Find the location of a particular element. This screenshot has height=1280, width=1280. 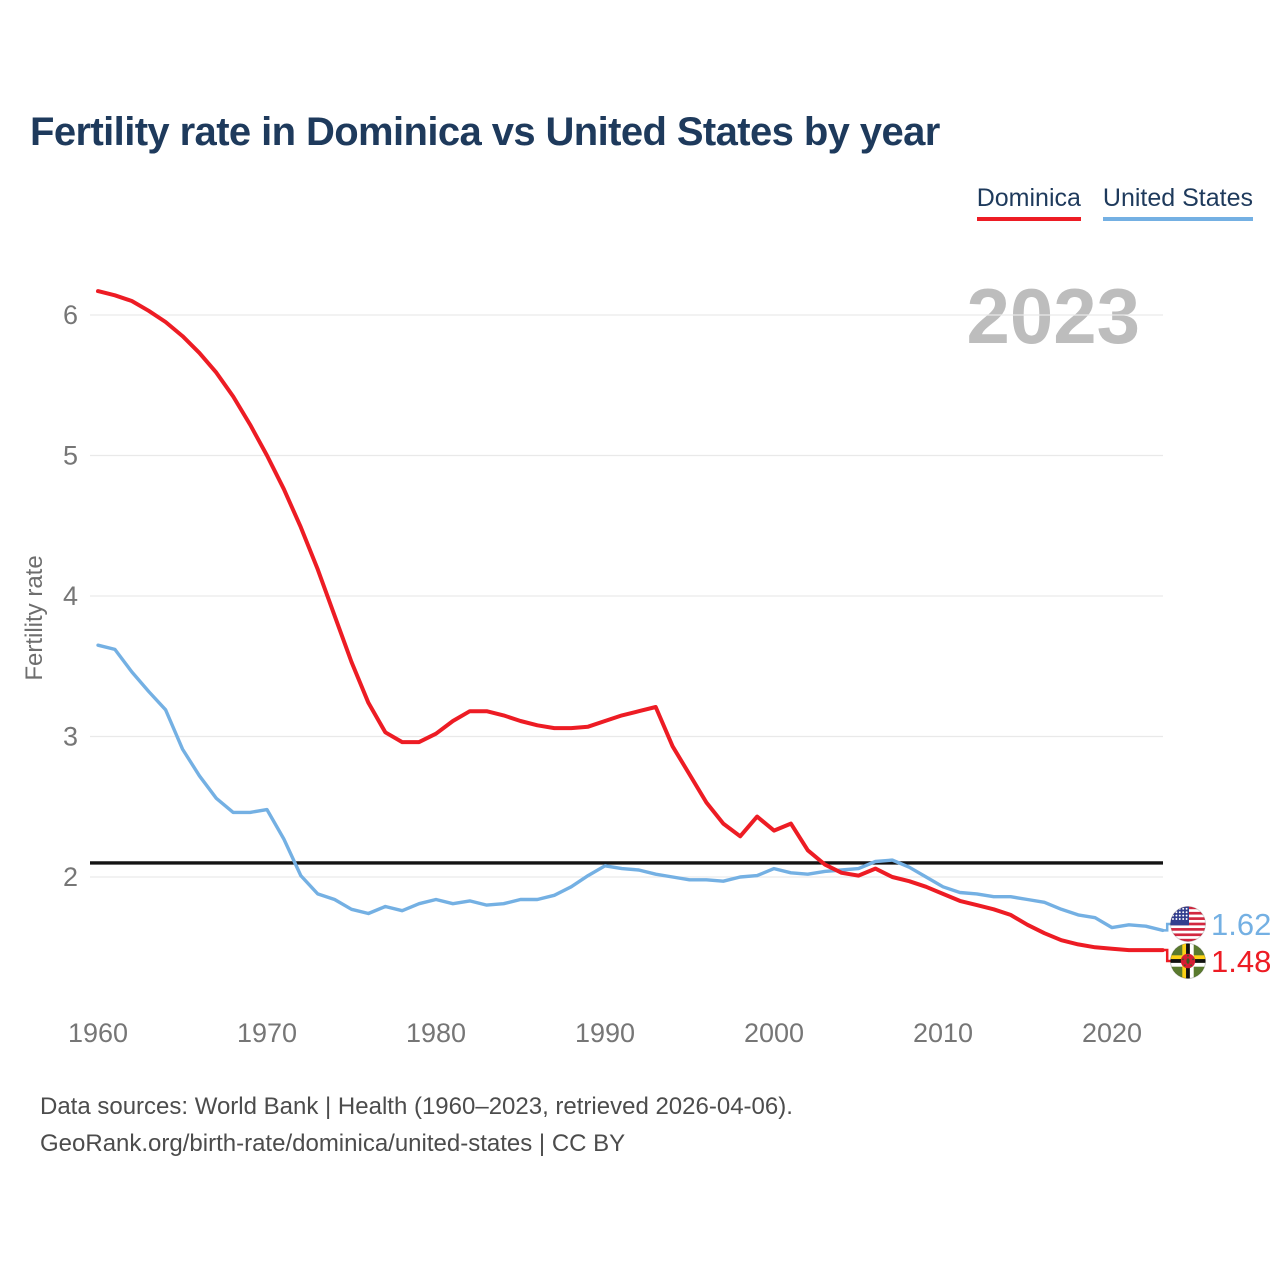

x-tick-label: 1990 is located at coordinates (605, 1033).